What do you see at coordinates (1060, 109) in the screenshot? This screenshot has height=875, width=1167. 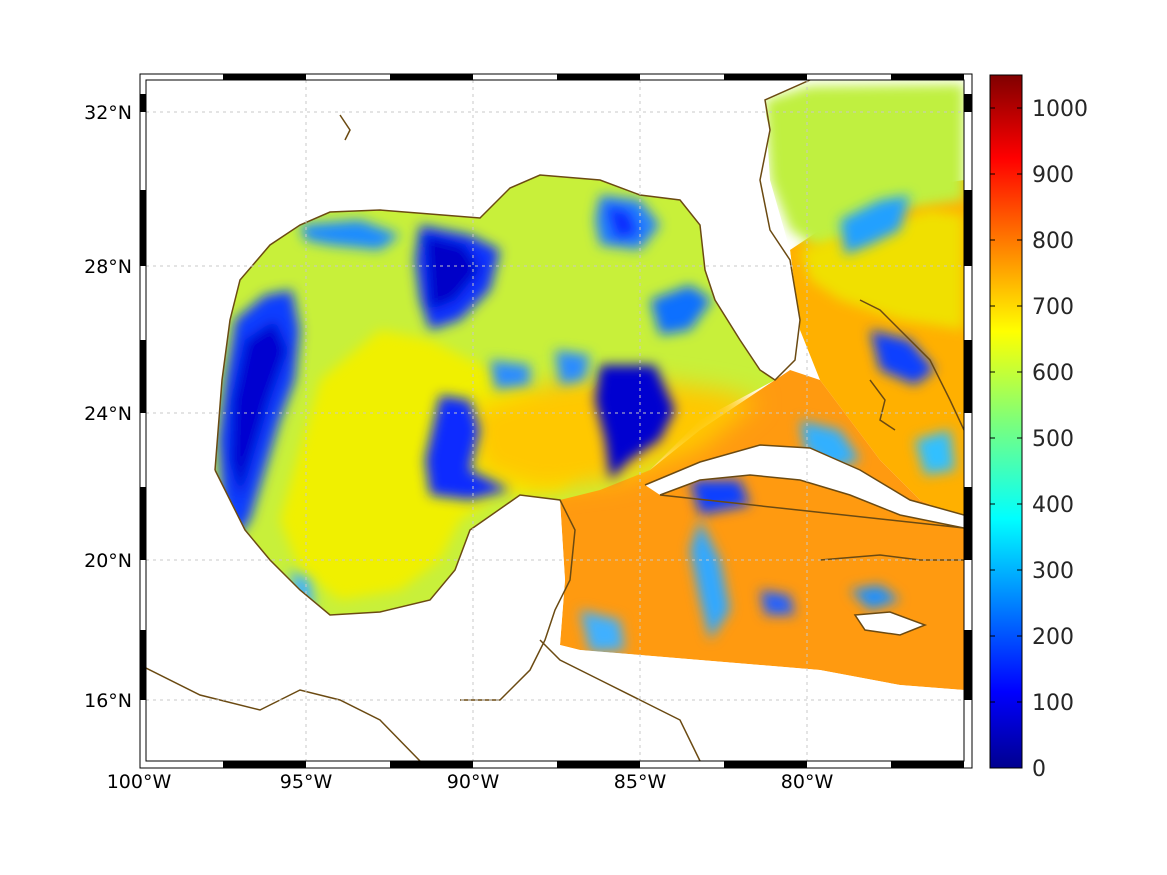 I see `colorbar-tick-label: 1000` at bounding box center [1060, 109].